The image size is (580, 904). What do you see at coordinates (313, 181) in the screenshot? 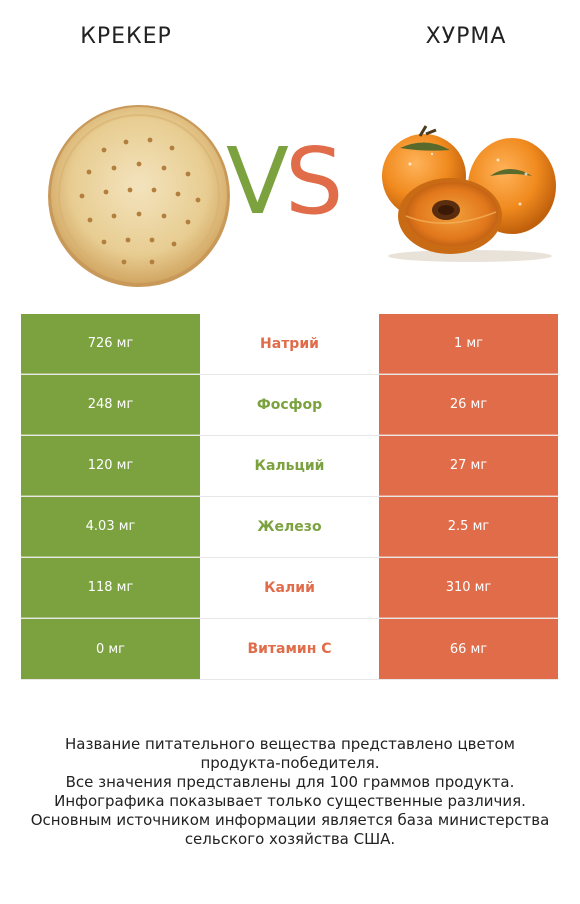
I see `vs-s-letter: S` at bounding box center [313, 181].